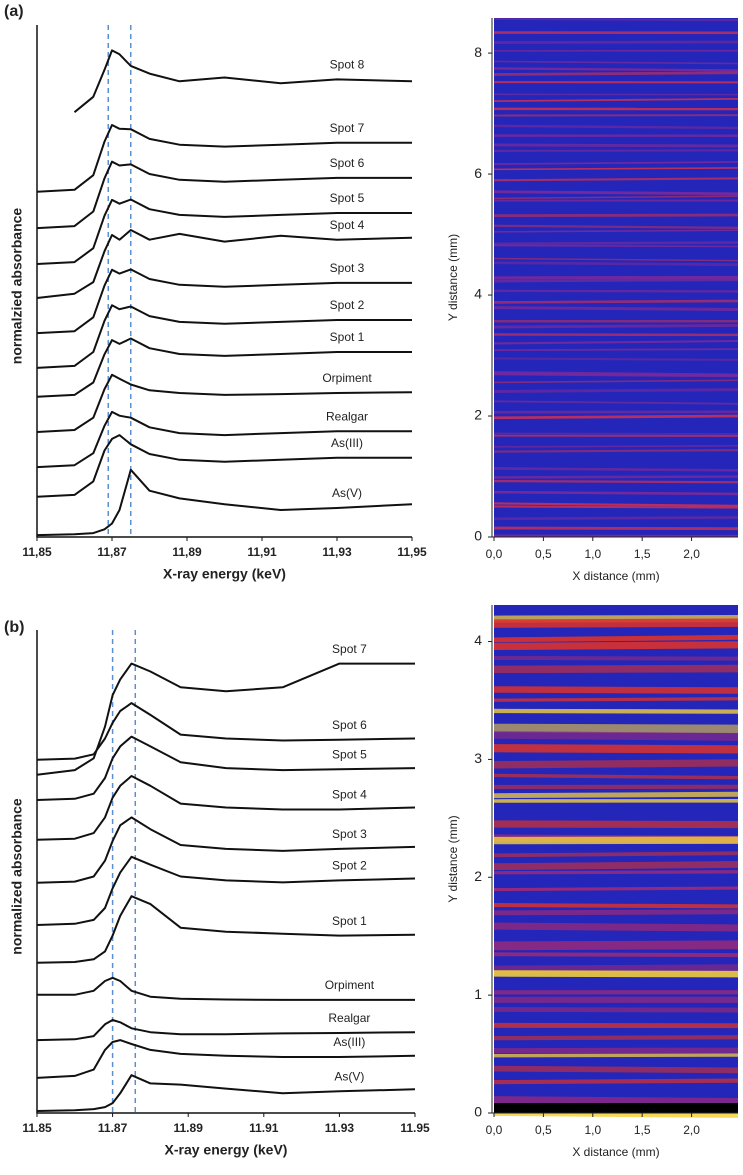 This screenshot has height=1175, width=743. Describe the element at coordinates (347, 225) in the screenshot. I see `series-label: Spot 4` at that location.